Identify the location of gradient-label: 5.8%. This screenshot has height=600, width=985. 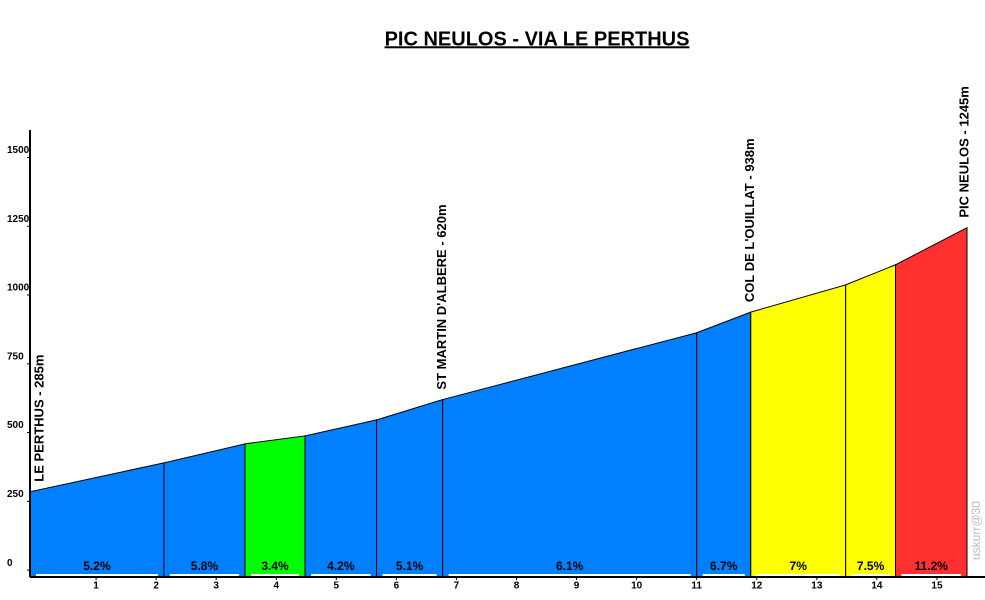
(205, 566).